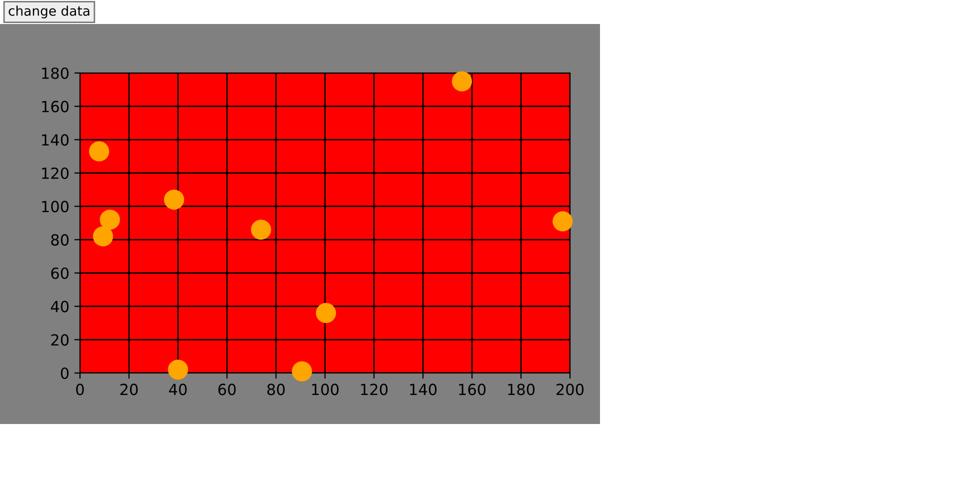  Describe the element at coordinates (521, 390) in the screenshot. I see `x-tick-label: 180` at that location.